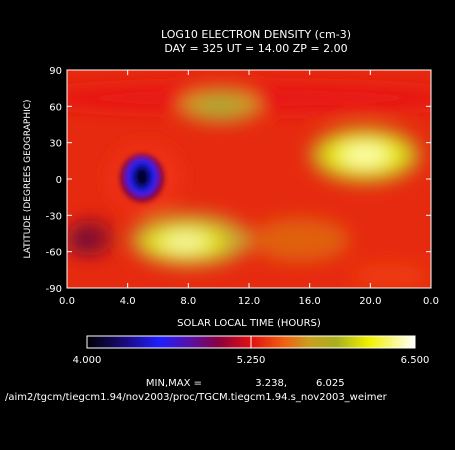 This screenshot has width=455, height=450. Describe the element at coordinates (55, 71) in the screenshot. I see `y-tick-label: 90` at that location.